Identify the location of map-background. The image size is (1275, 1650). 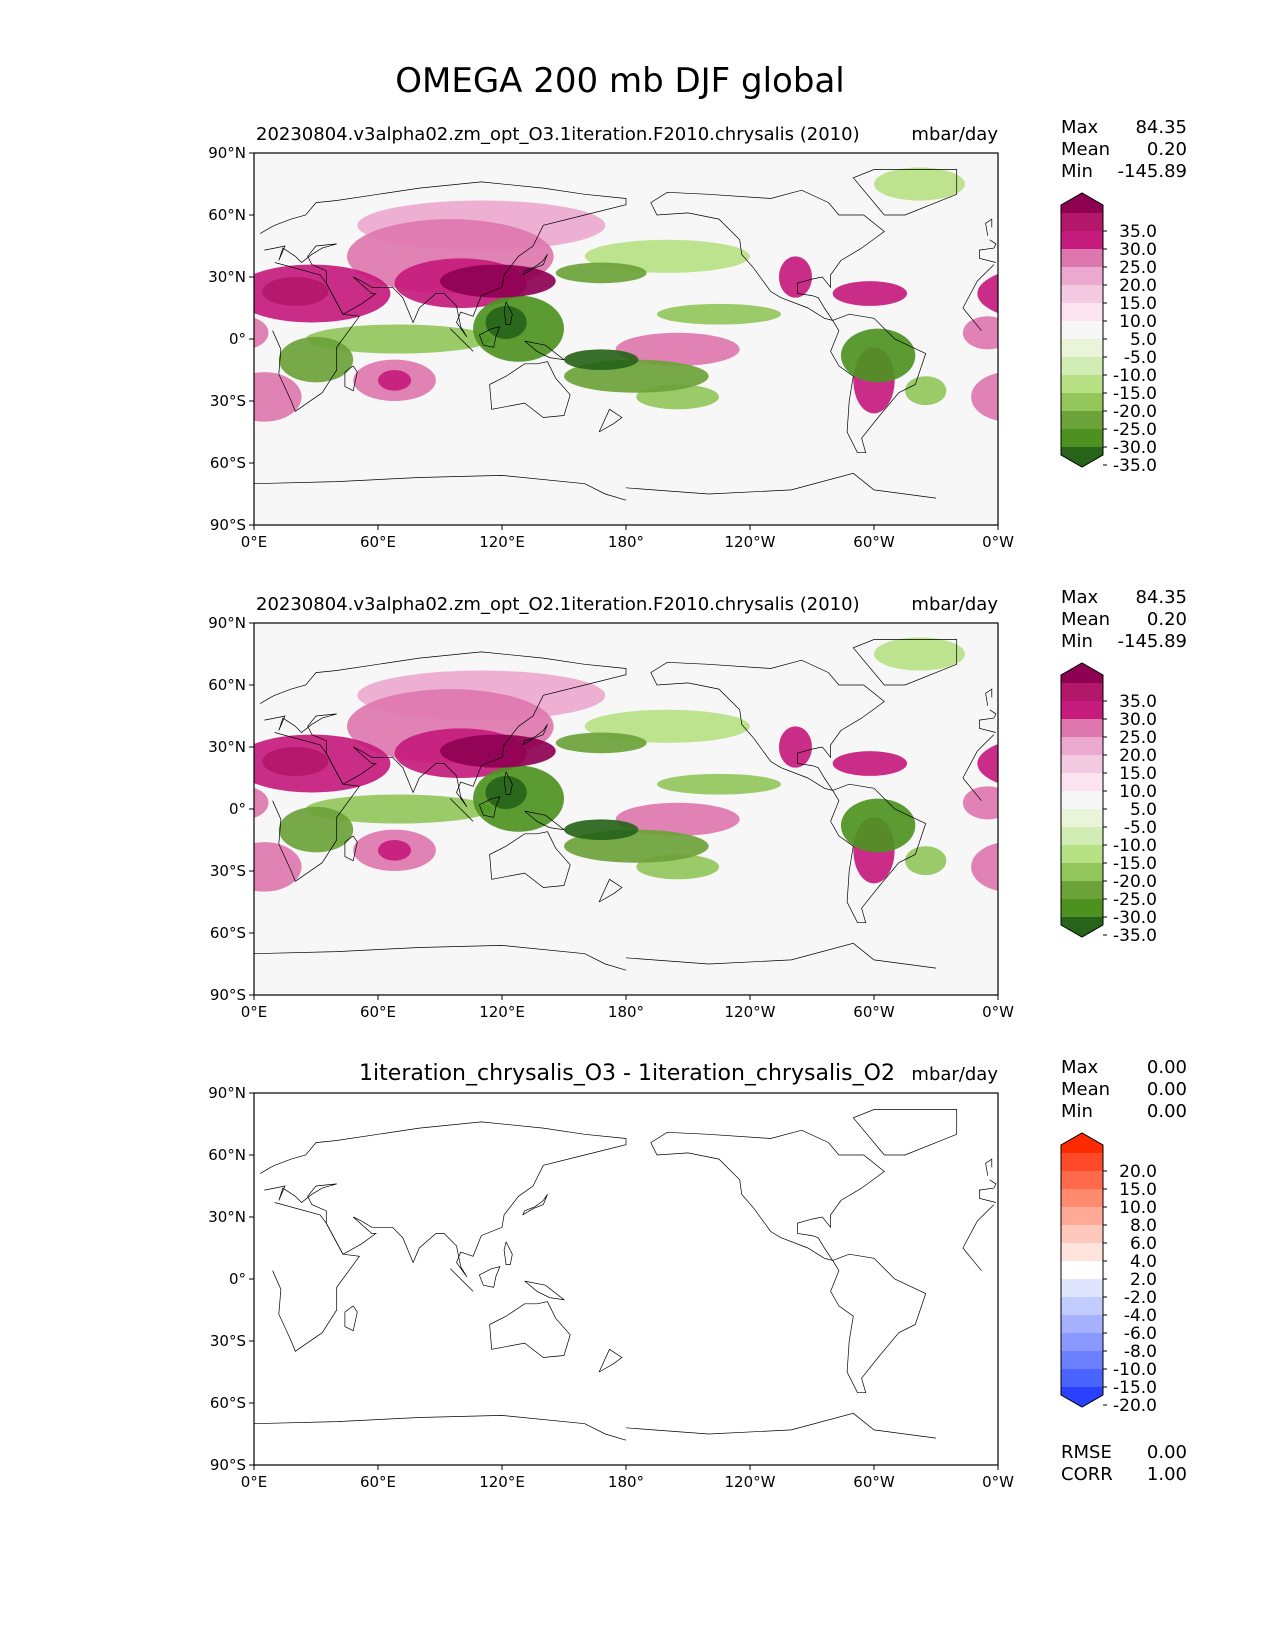
(626, 1279).